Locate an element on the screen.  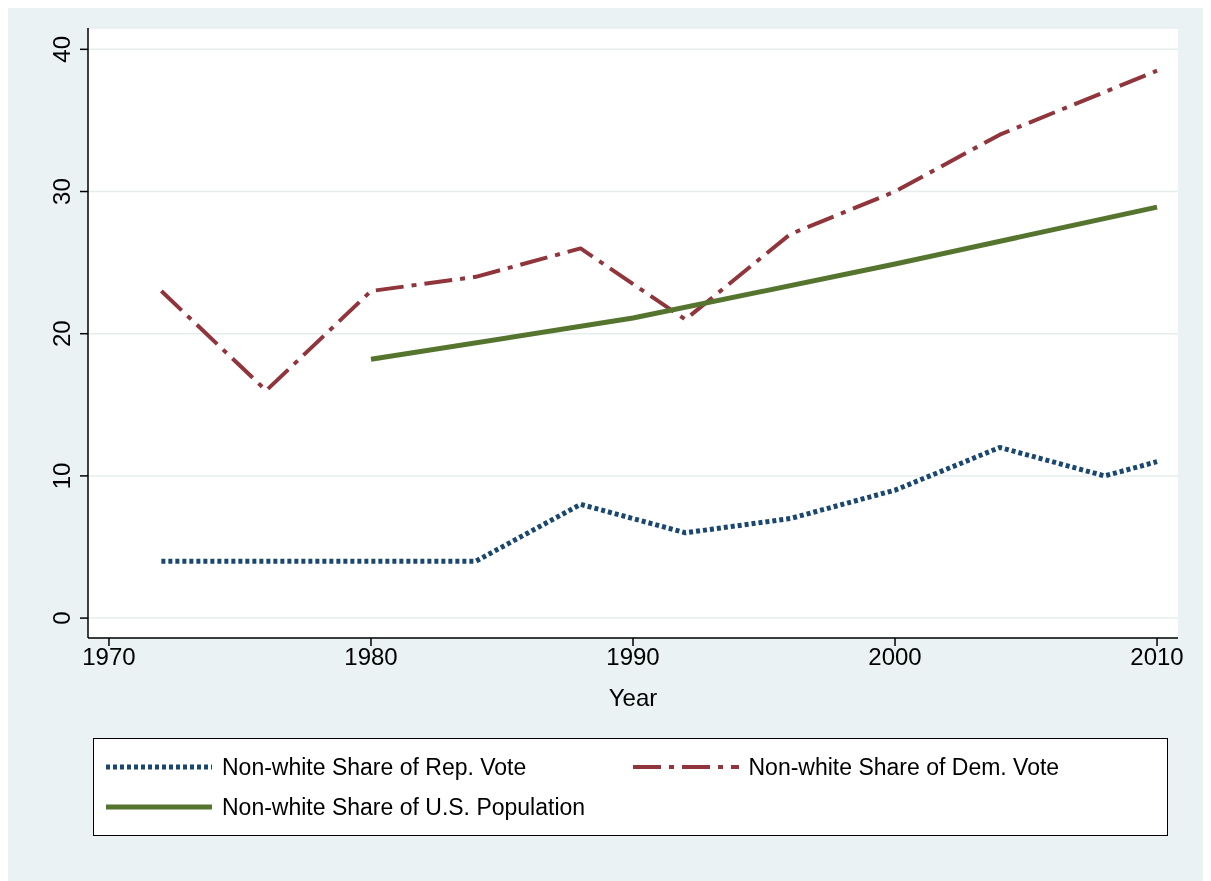
y-tick-label: 40 is located at coordinates (61, 49).